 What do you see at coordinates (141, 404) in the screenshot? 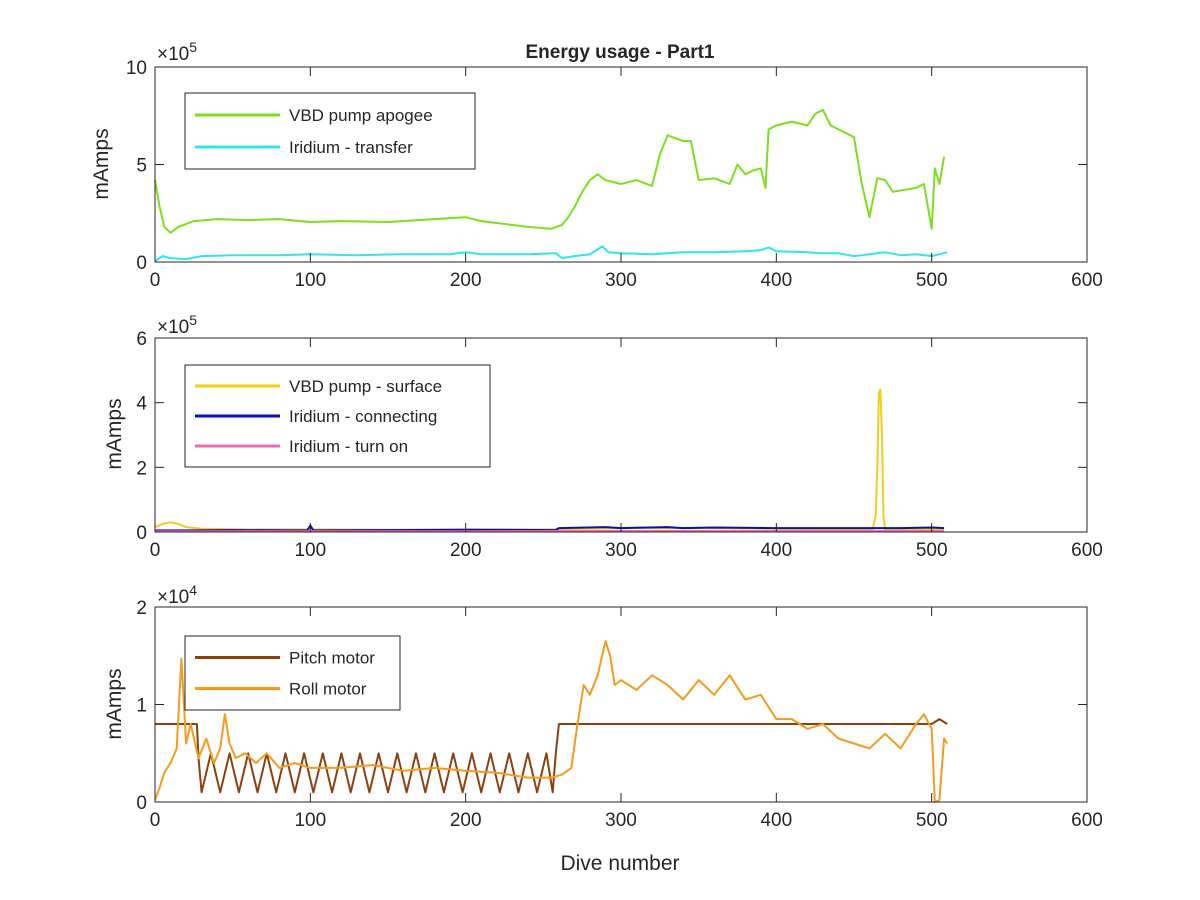
I see `y-tick-label: 4` at bounding box center [141, 404].